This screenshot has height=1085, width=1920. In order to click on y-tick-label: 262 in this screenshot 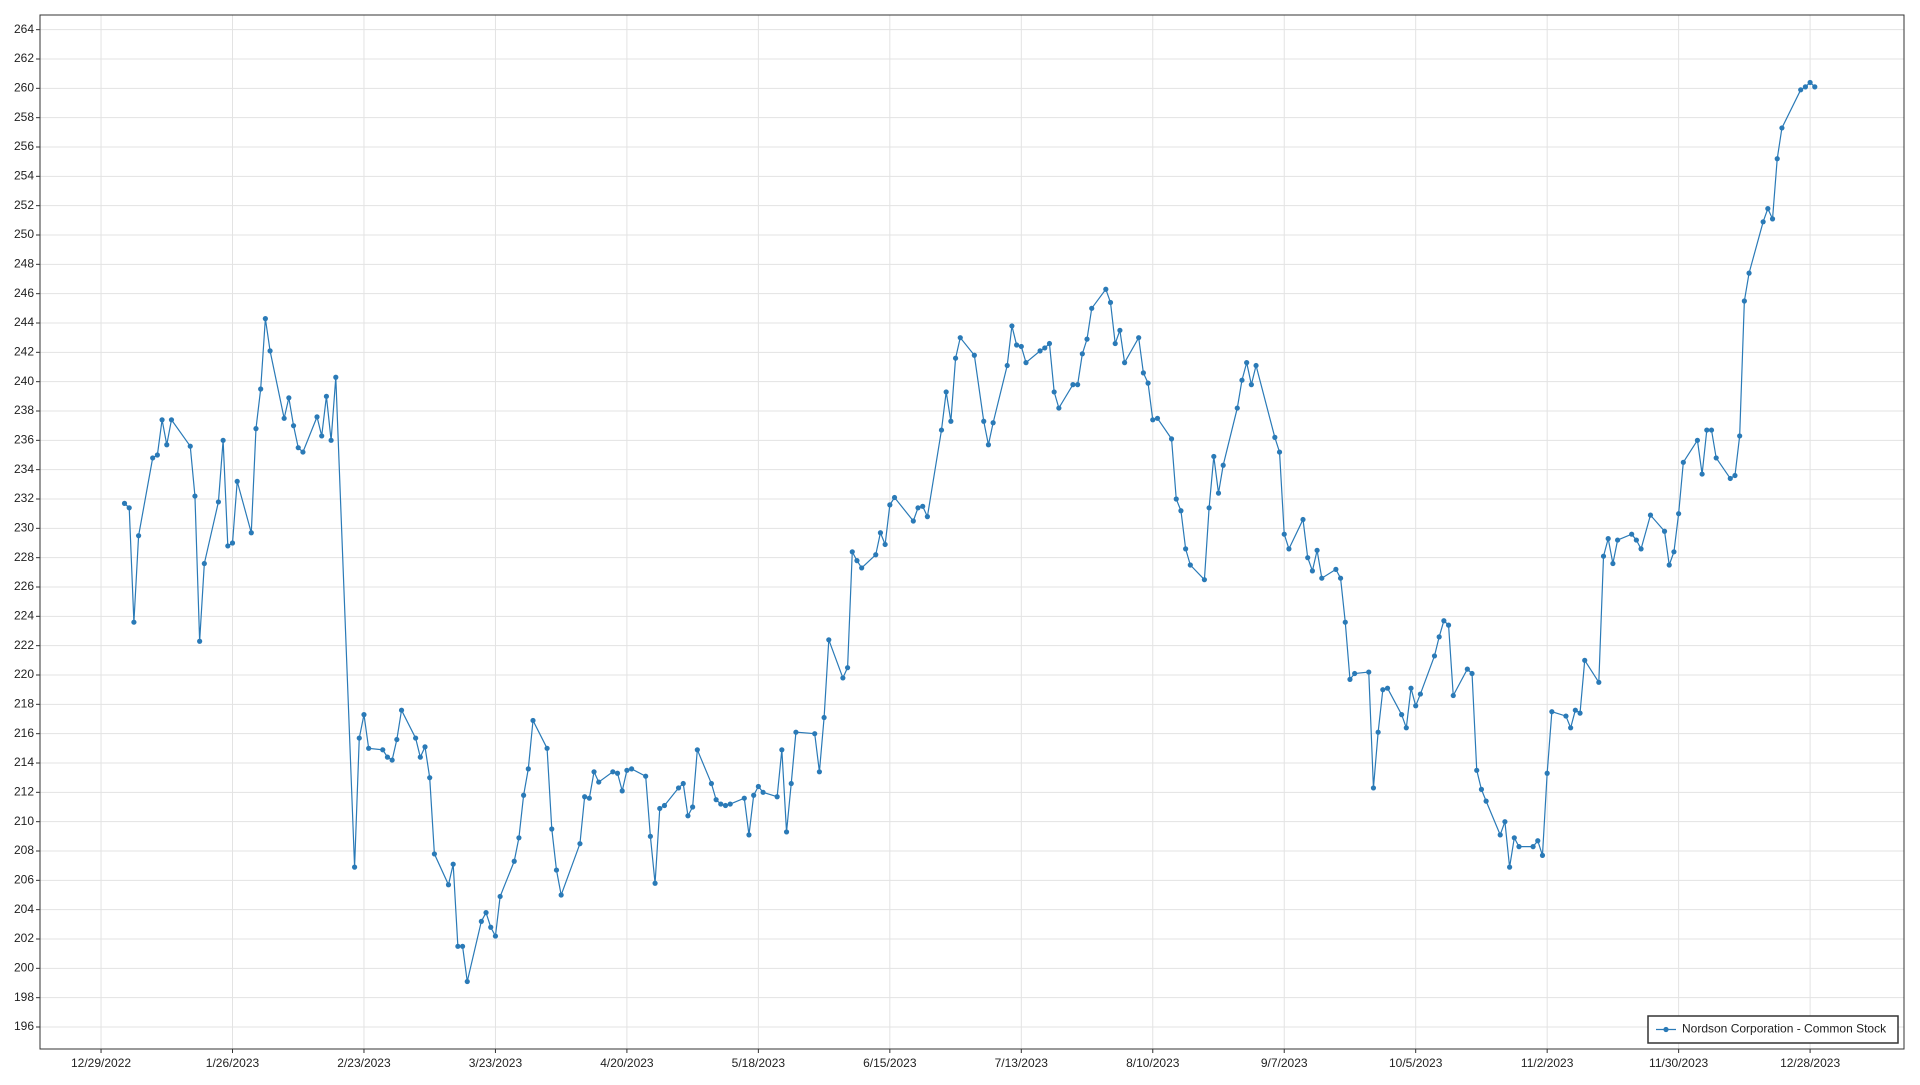, I will do `click(24, 58)`.